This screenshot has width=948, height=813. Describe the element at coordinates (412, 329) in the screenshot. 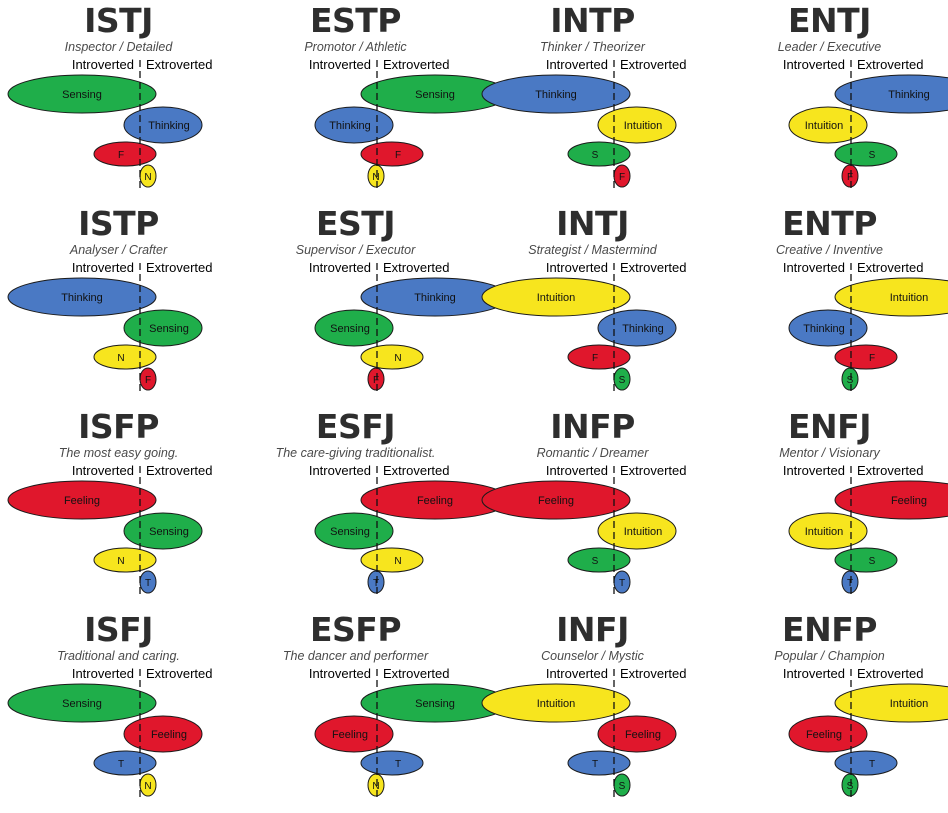

I see `function-stack-diagram: Thinking Sensing N F` at that location.